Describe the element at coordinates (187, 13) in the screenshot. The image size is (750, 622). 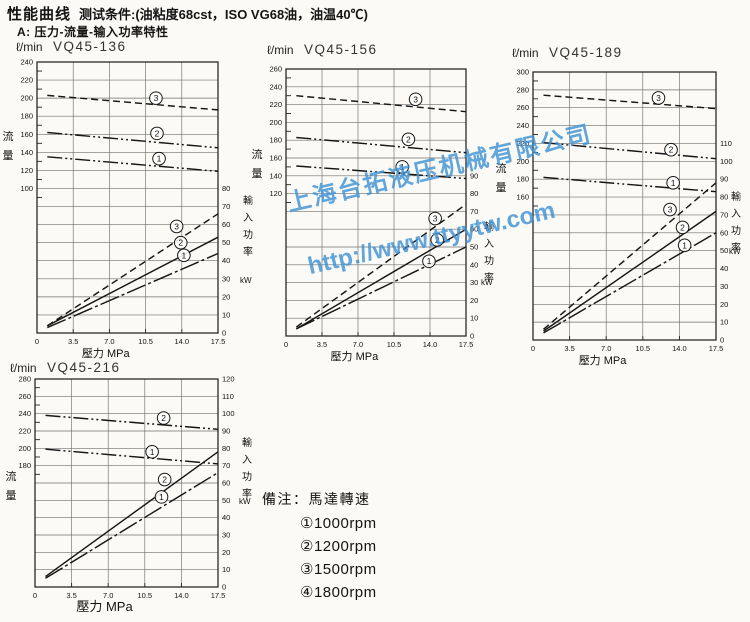
I see `page-title: 性能曲线 测试条件:(油粘度68cst，ISO VG68油，油温40℃)` at that location.